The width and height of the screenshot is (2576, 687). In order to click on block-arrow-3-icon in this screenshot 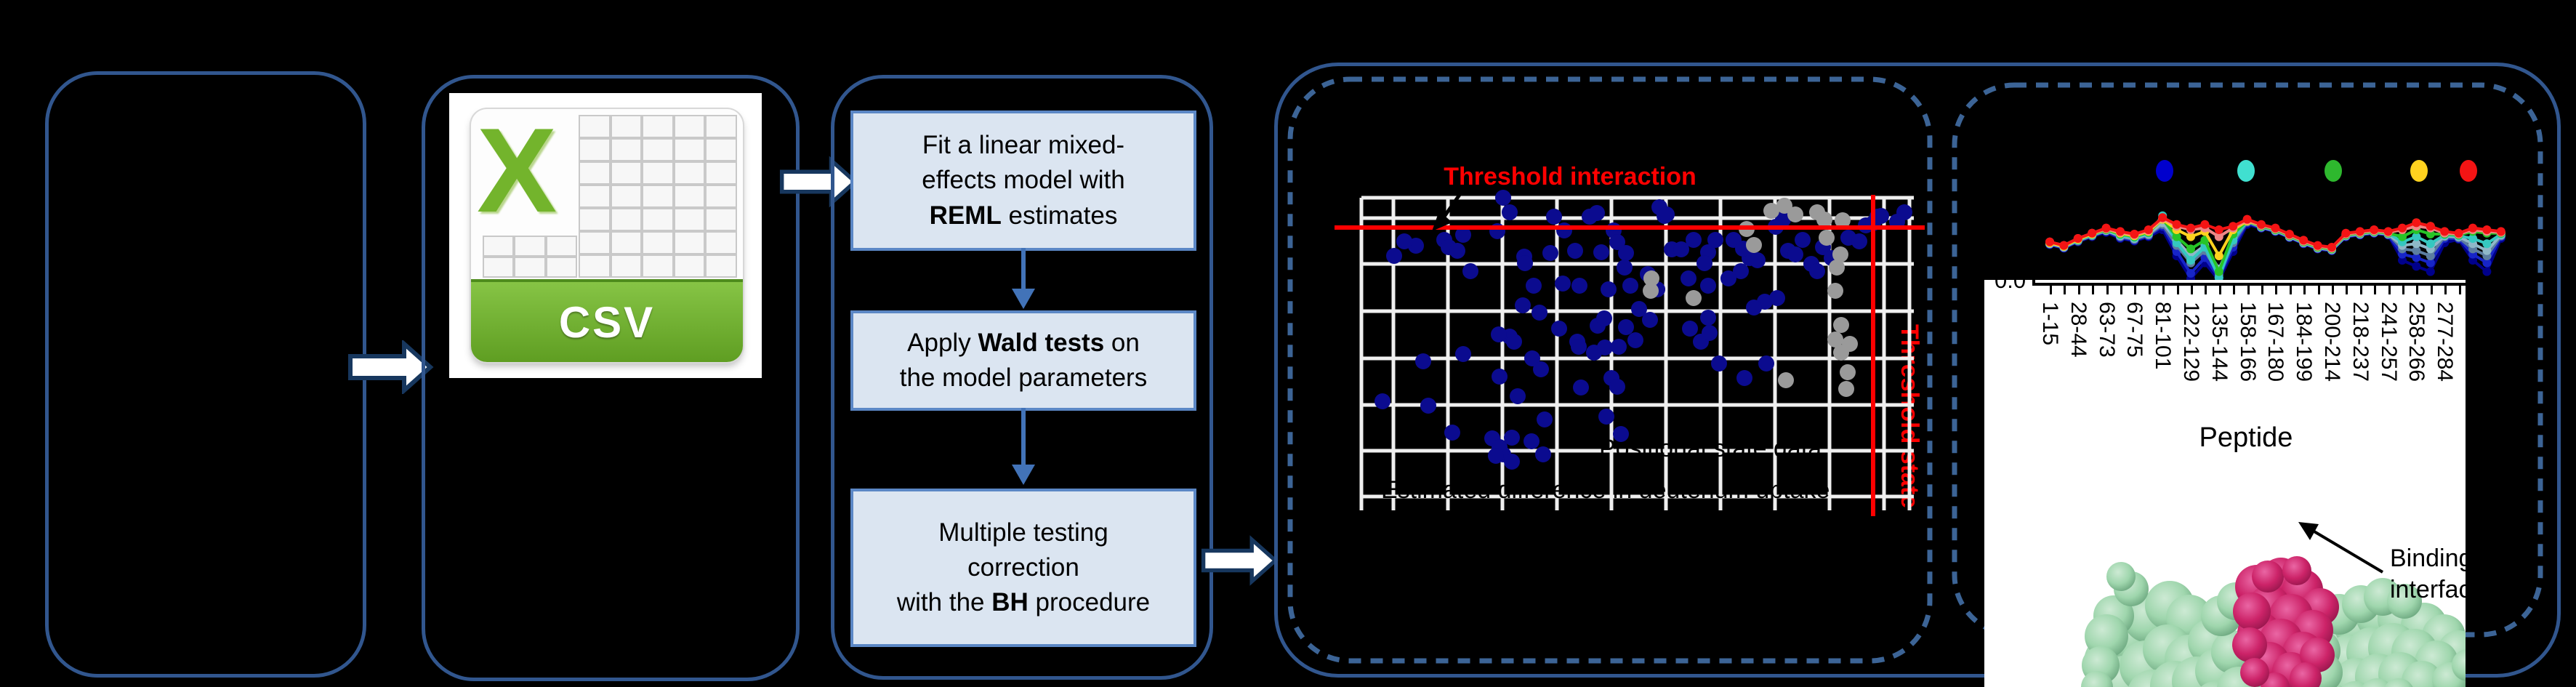, I will do `click(1240, 560)`.